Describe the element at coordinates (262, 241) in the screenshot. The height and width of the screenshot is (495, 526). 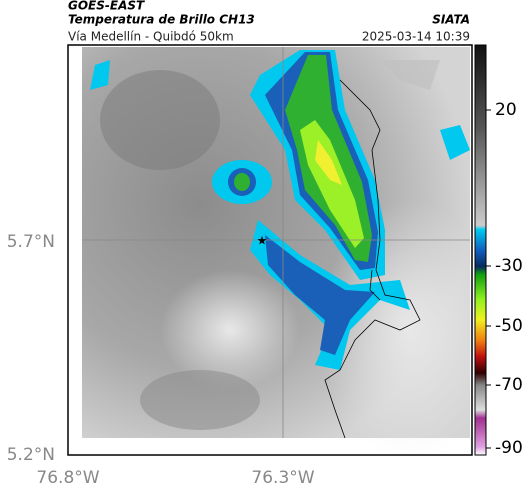
I see `location-marker: ★` at that location.